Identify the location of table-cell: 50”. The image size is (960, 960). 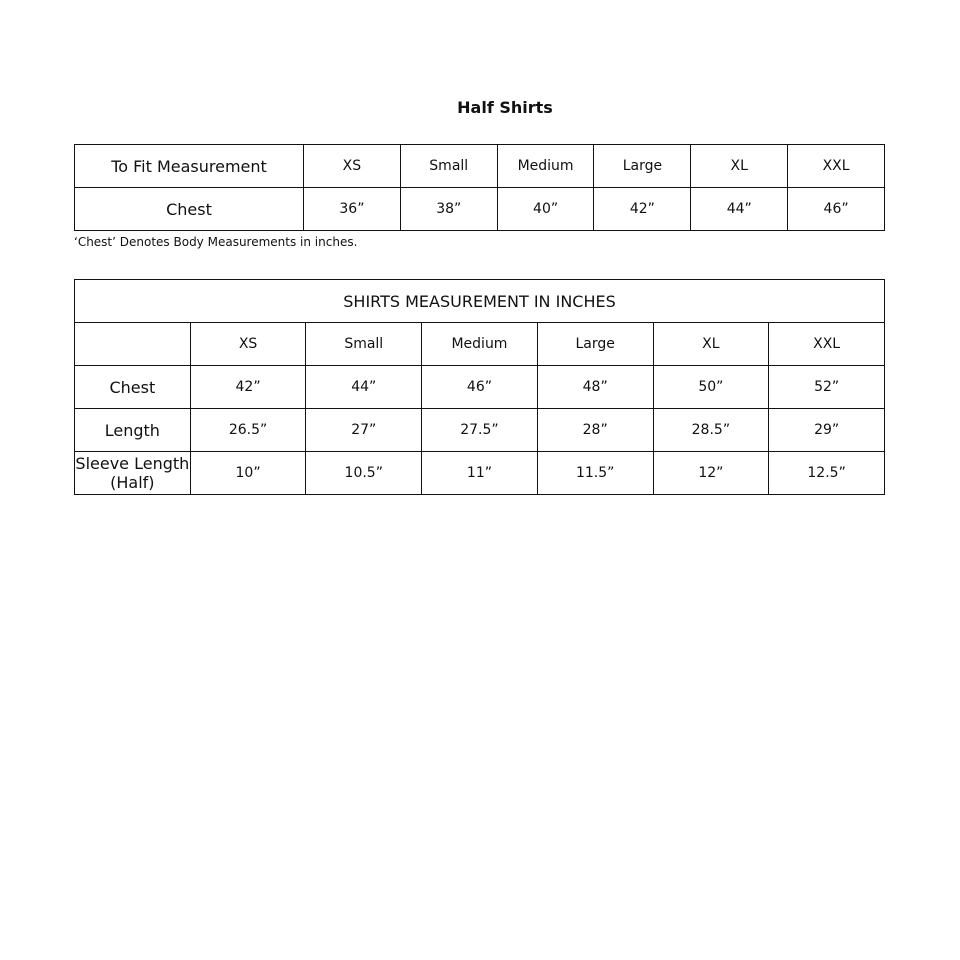
(711, 387).